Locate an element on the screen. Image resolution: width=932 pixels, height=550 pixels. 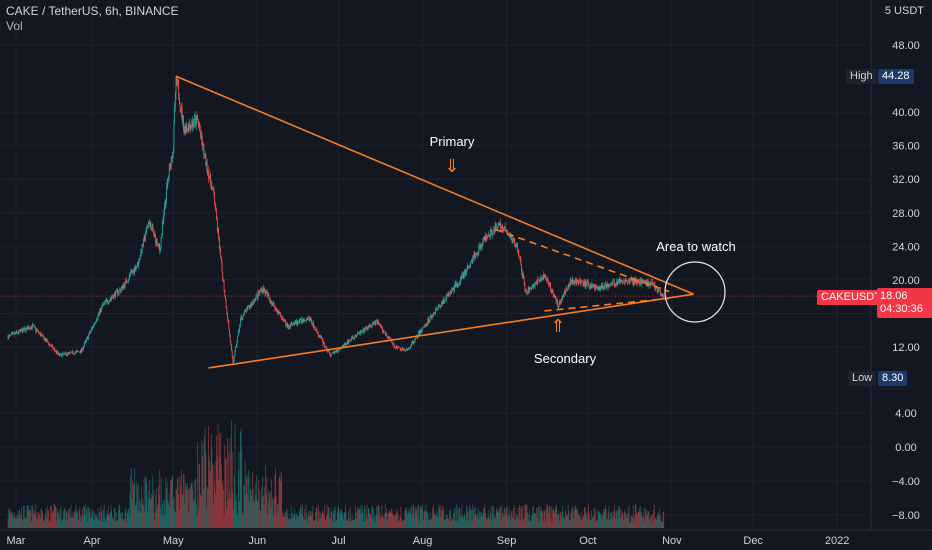
secondary-support-line is located at coordinates (607, 304).